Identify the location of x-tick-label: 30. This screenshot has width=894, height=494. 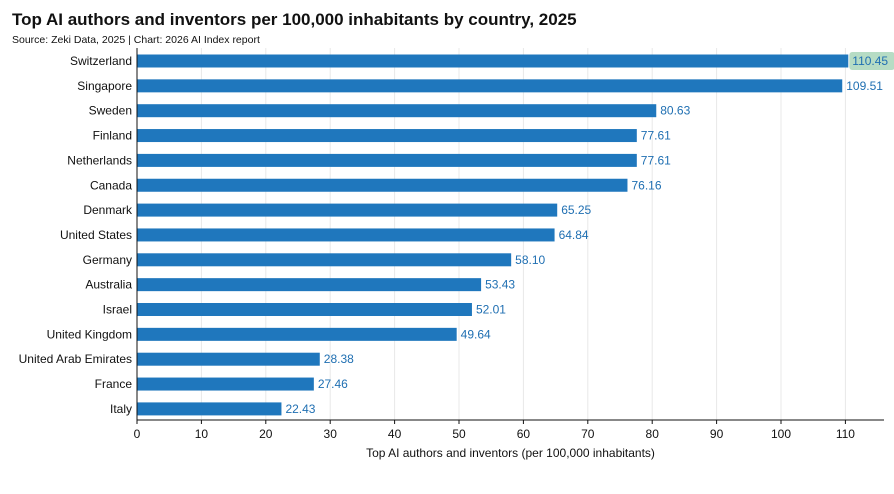
(331, 434).